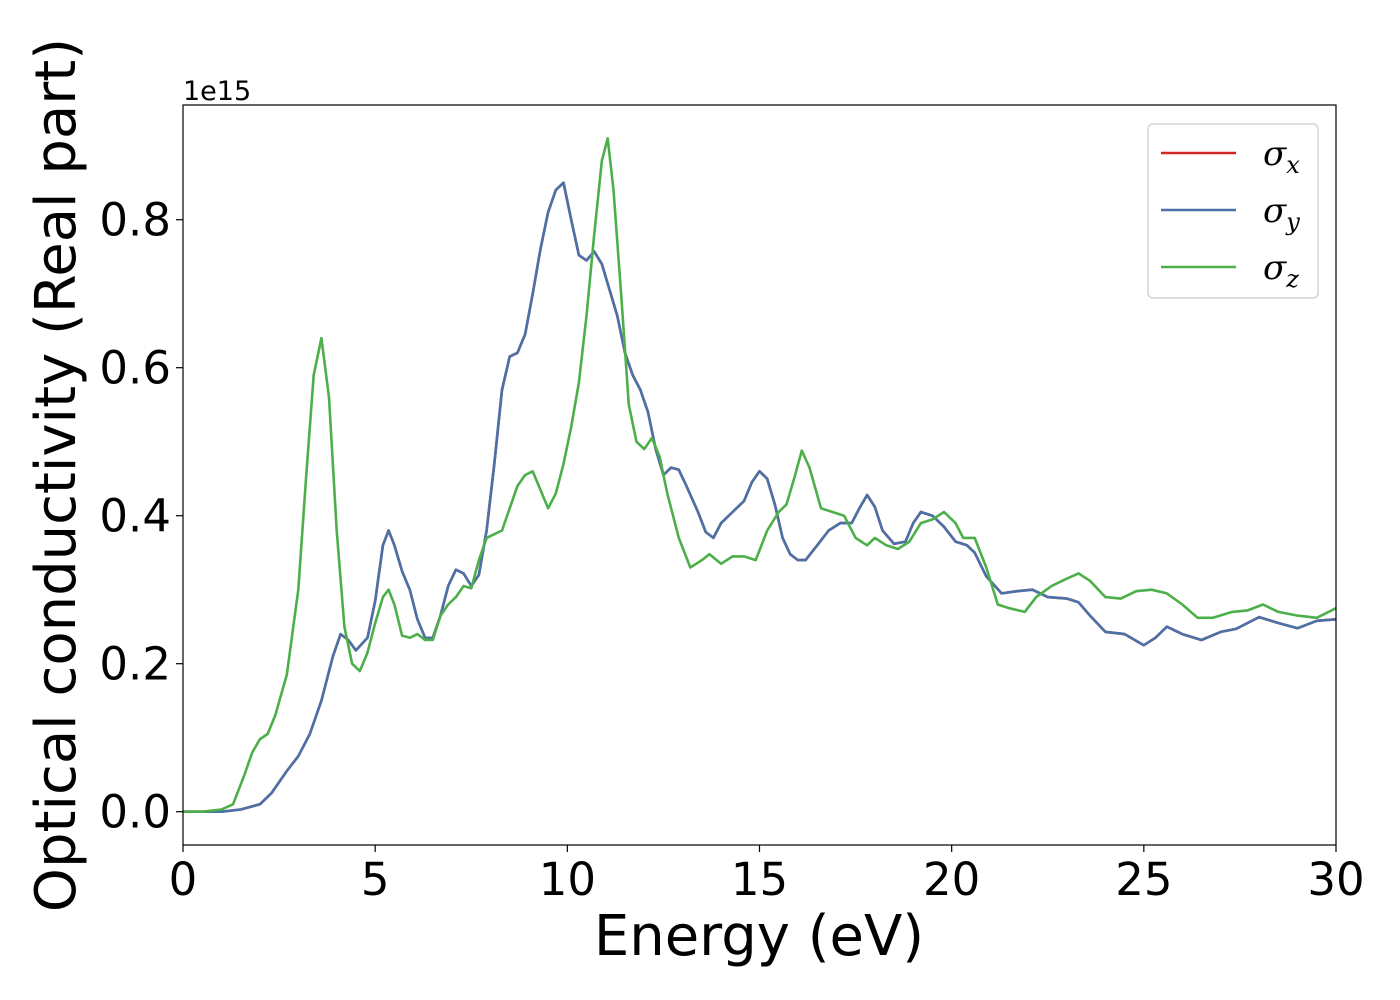  Describe the element at coordinates (135, 812) in the screenshot. I see `y-tick-label: 0.0` at that location.